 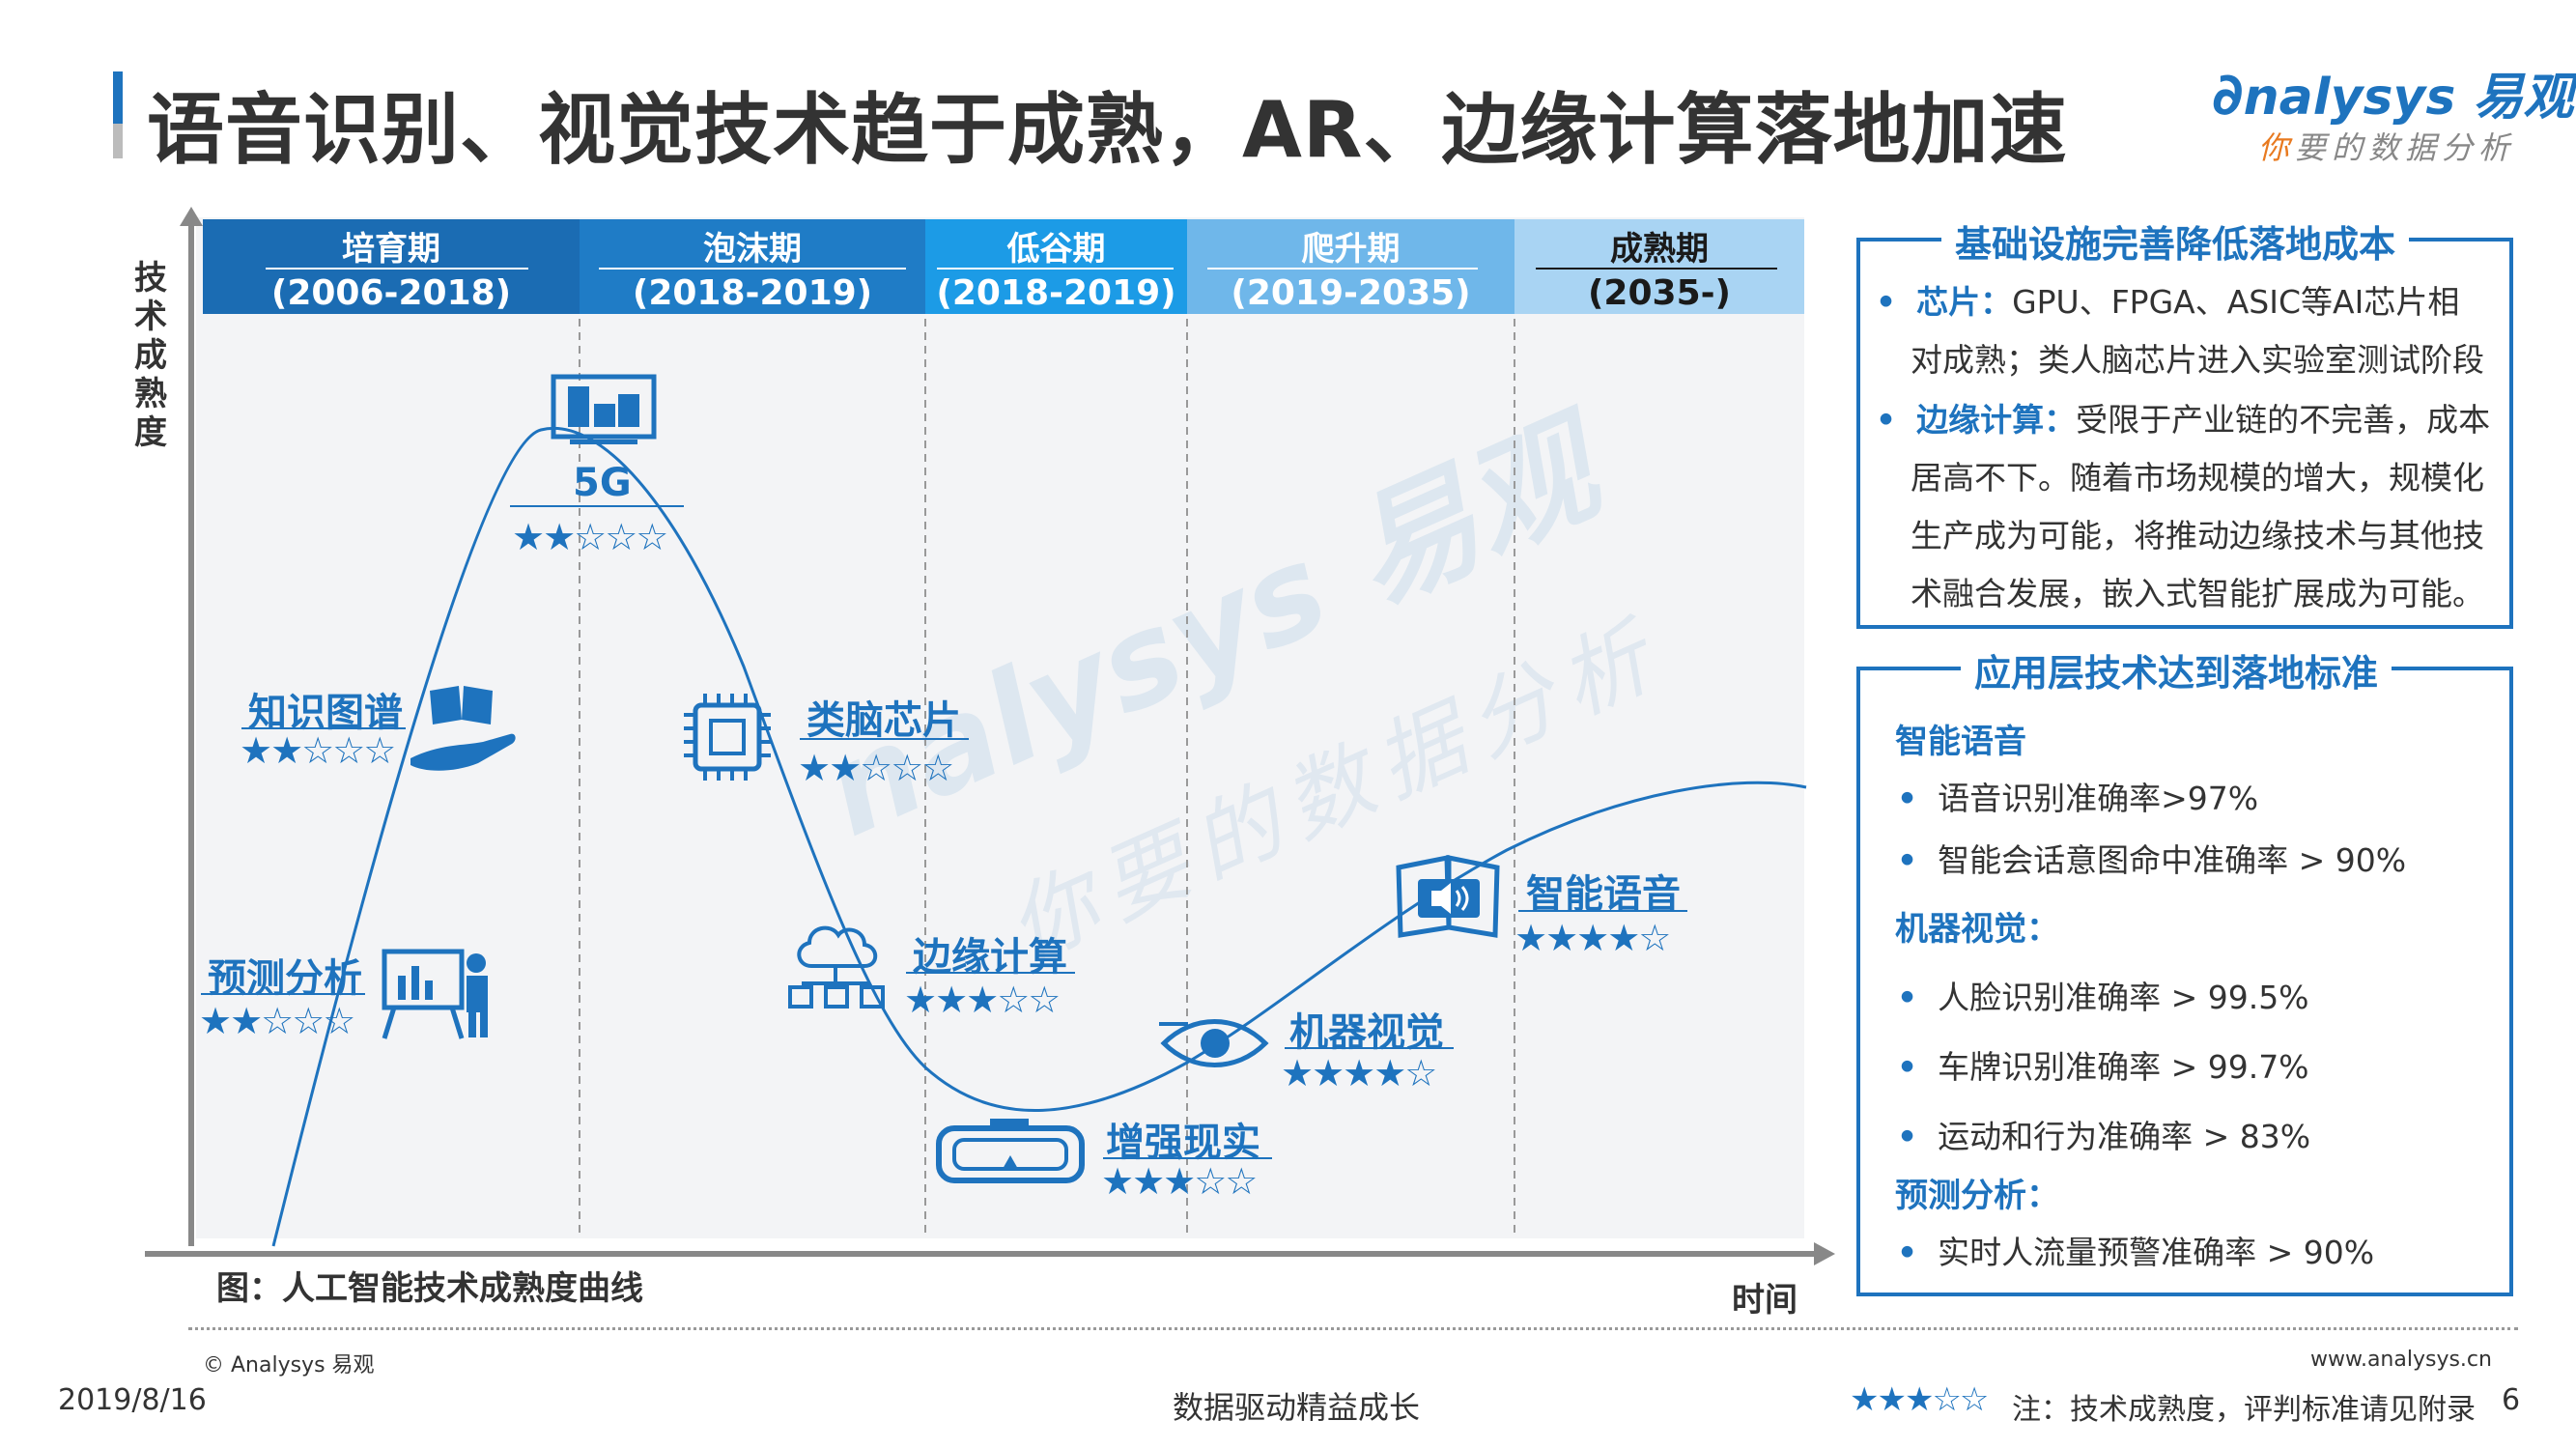 I want to click on logo-text: nalysys 易观, so click(x=2408, y=98).